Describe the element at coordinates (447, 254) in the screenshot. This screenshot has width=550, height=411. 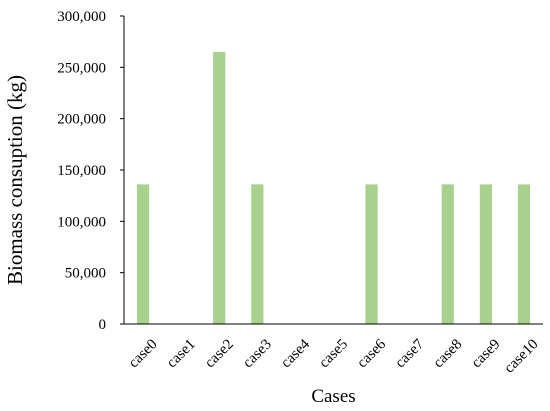
I see `bar-case8` at that location.